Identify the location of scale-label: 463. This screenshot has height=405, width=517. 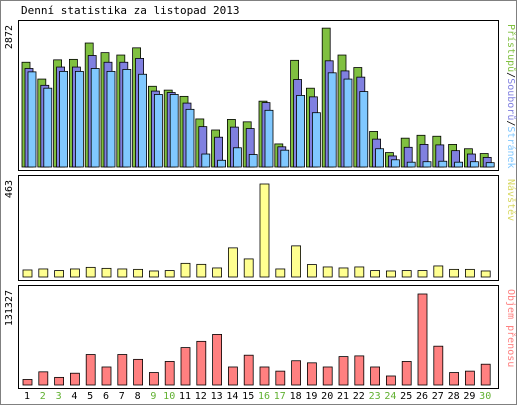
(9, 189).